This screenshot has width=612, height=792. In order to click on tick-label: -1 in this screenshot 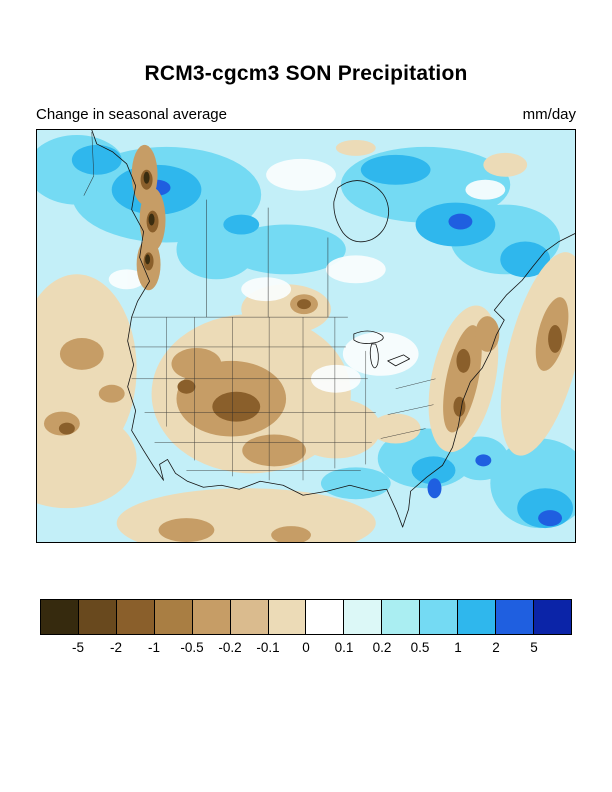, I will do `click(153, 647)`.